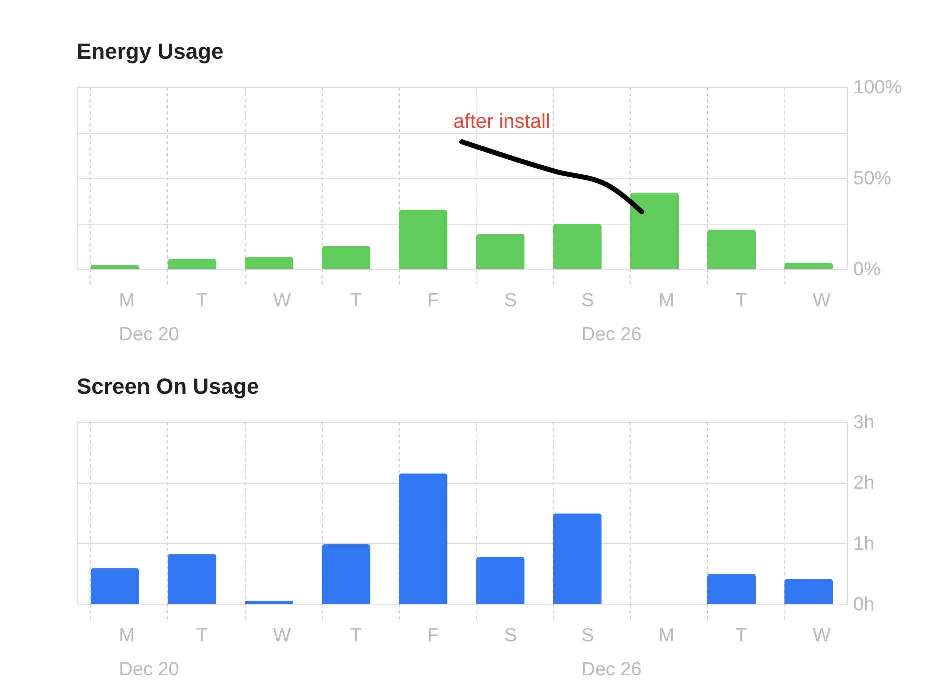 The image size is (942, 682). I want to click on chart-title: Energy Usage, so click(150, 51).